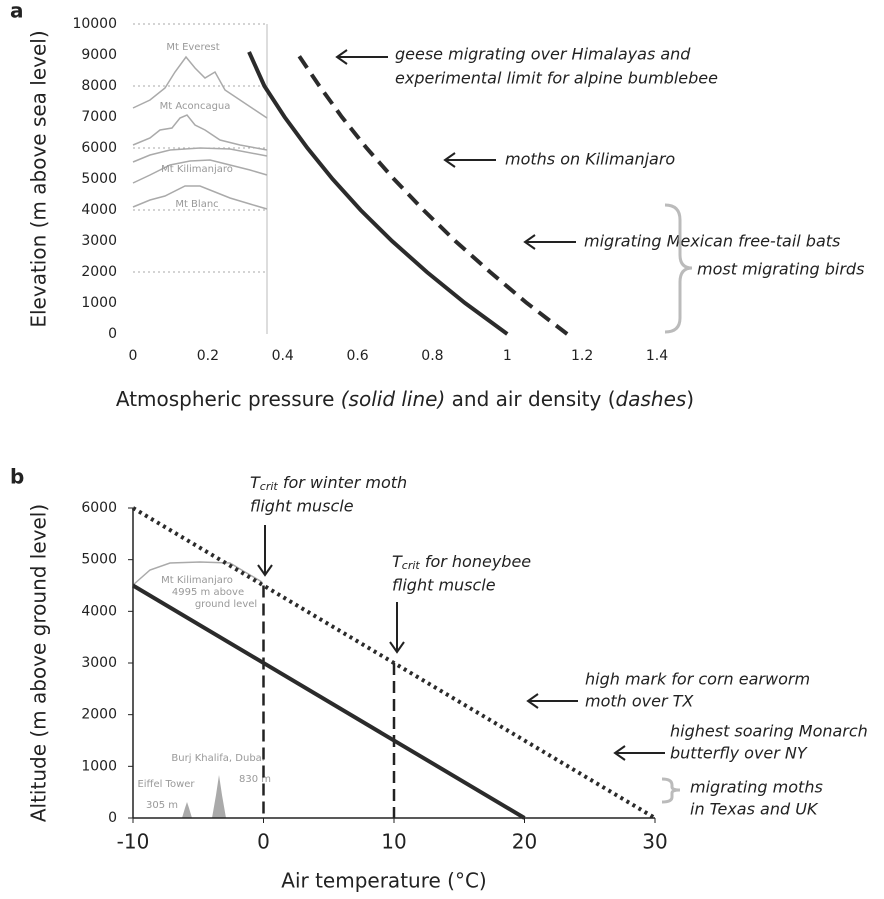  I want to click on annotation: in Texas and UK, so click(754, 809).